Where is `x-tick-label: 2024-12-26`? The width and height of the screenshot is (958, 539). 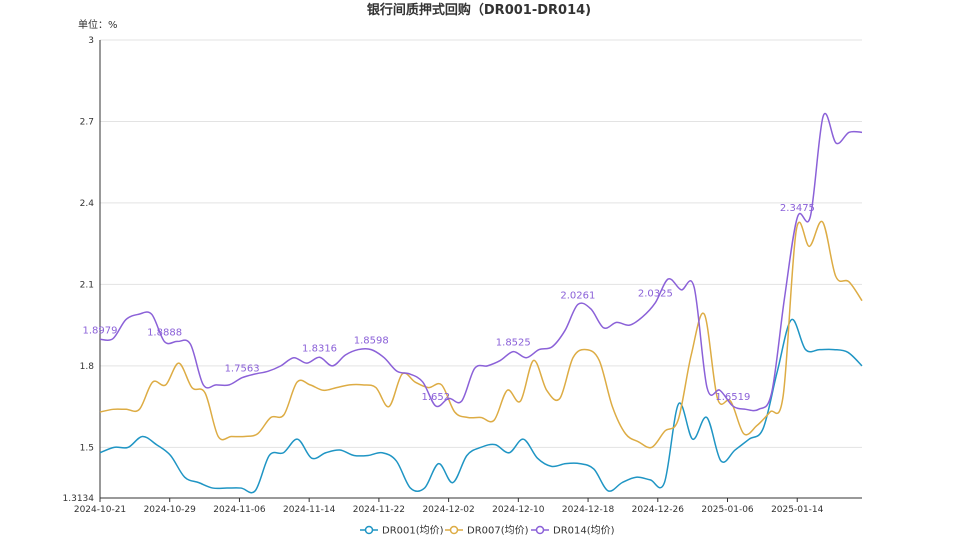
x-tick-label: 2024-12-26 is located at coordinates (658, 510).